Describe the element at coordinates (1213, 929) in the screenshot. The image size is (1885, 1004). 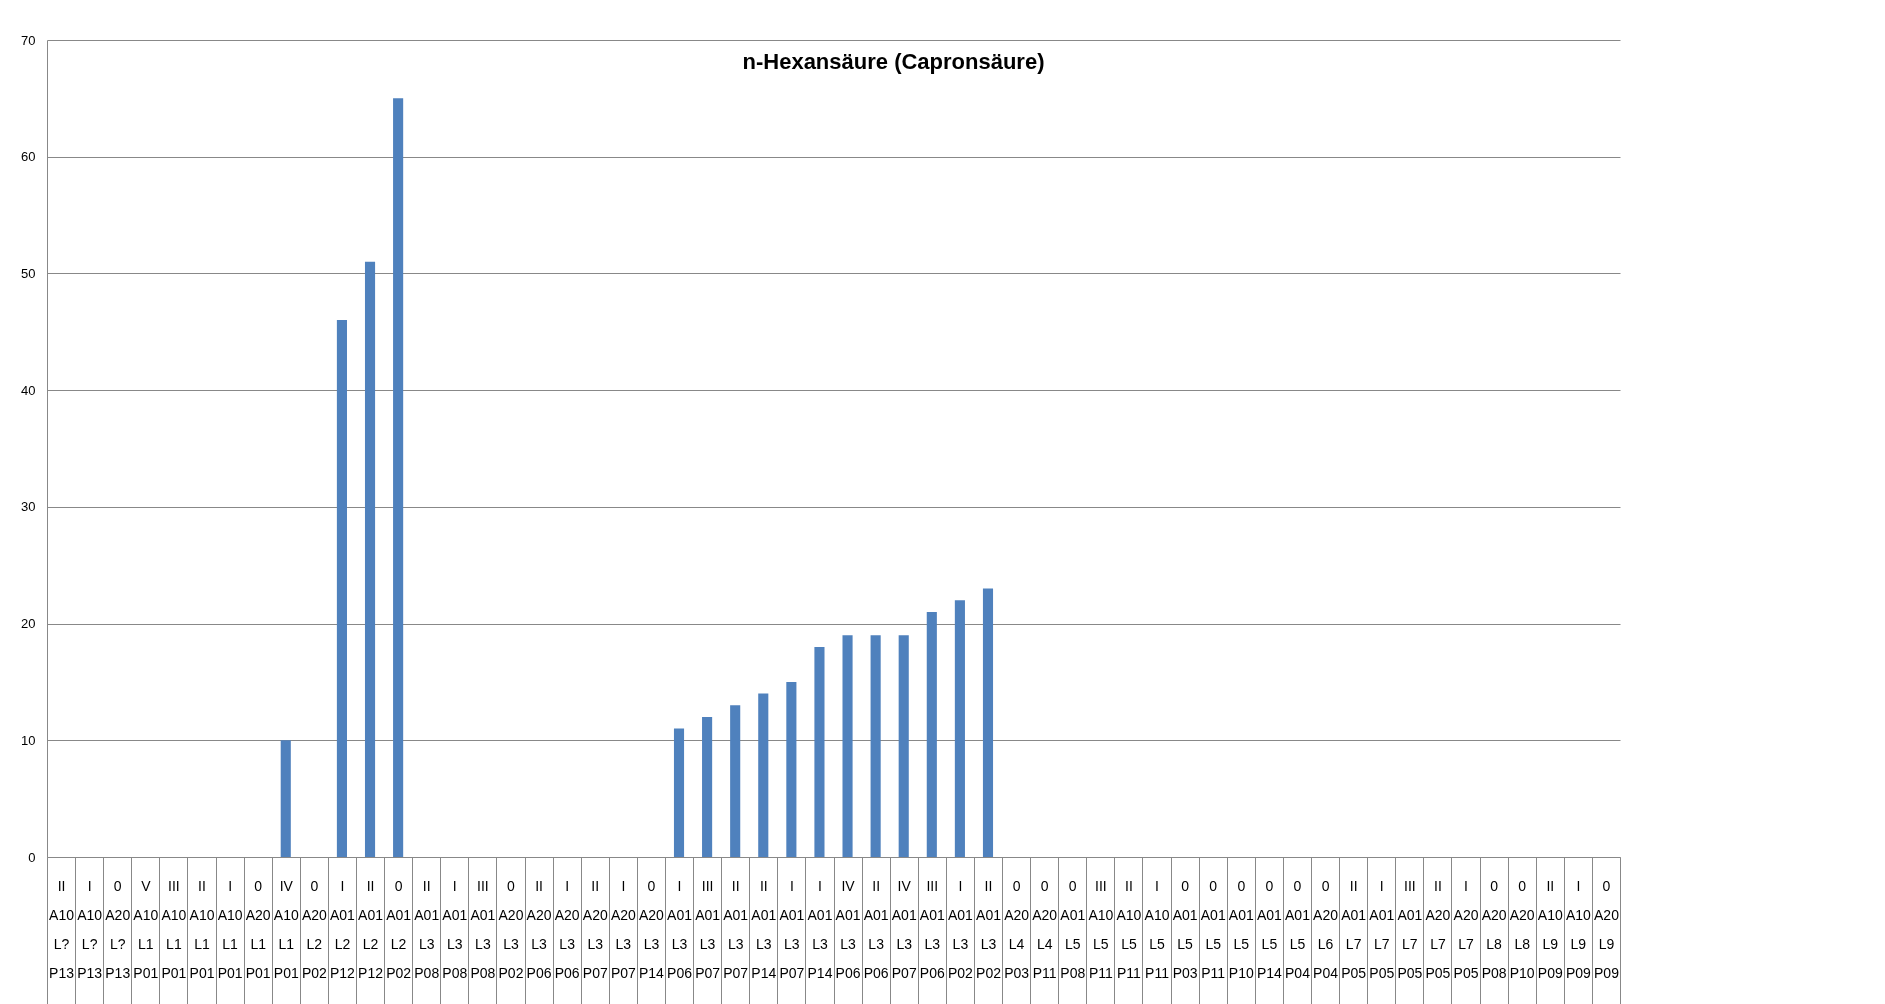
I see `x-tick-label: 0 A01 L5 P11` at that location.